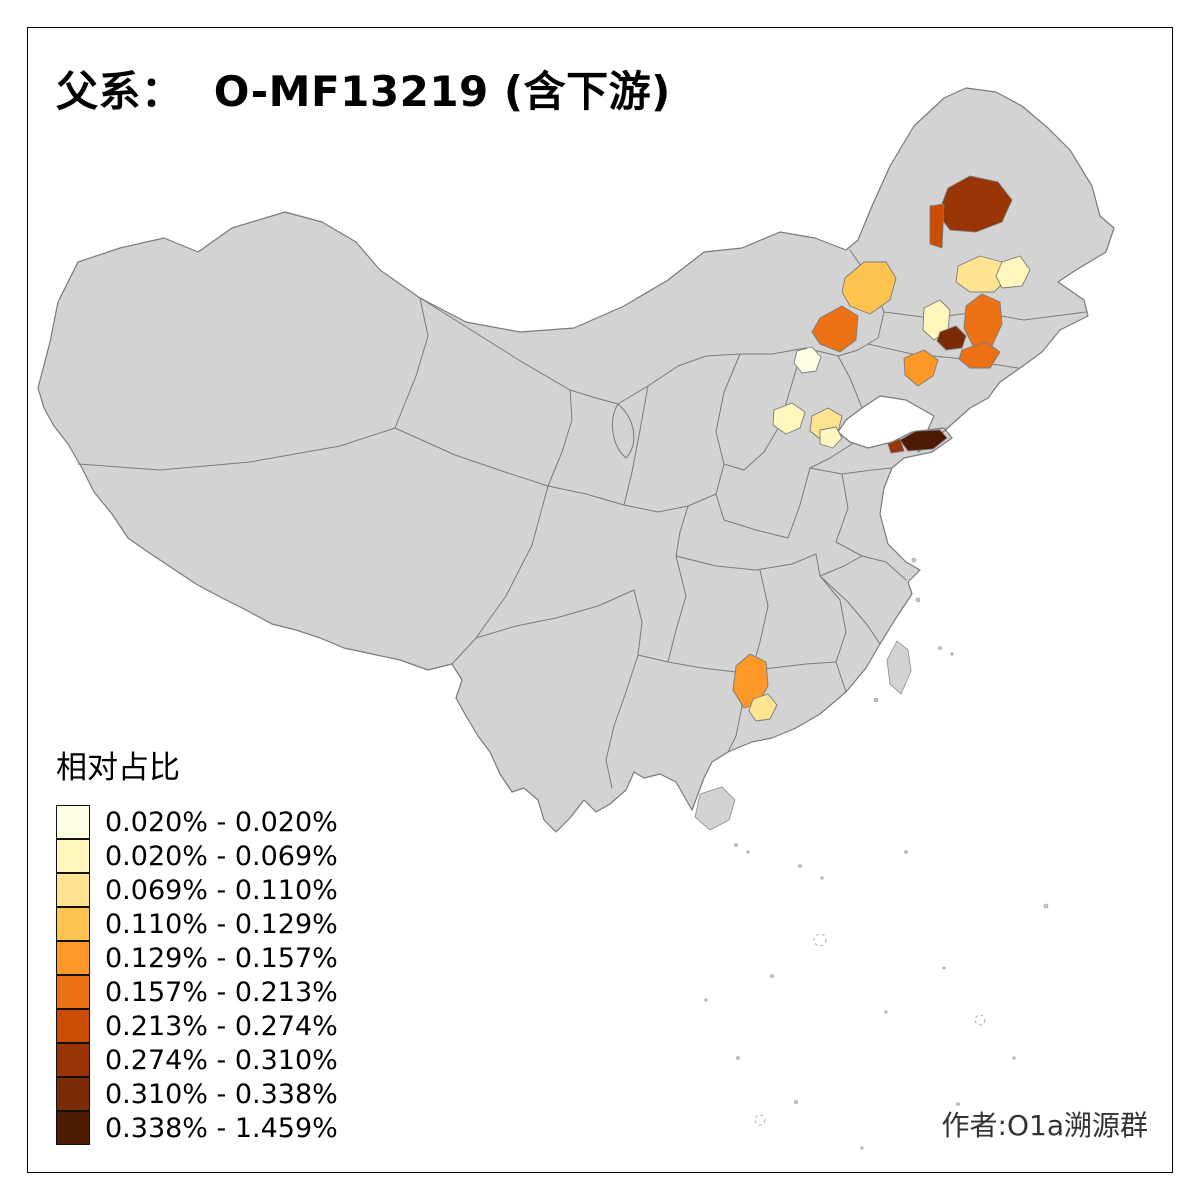 The height and width of the screenshot is (1200, 1200). What do you see at coordinates (221, 958) in the screenshot?
I see `legend-label: 0.129% - 0.157%` at bounding box center [221, 958].